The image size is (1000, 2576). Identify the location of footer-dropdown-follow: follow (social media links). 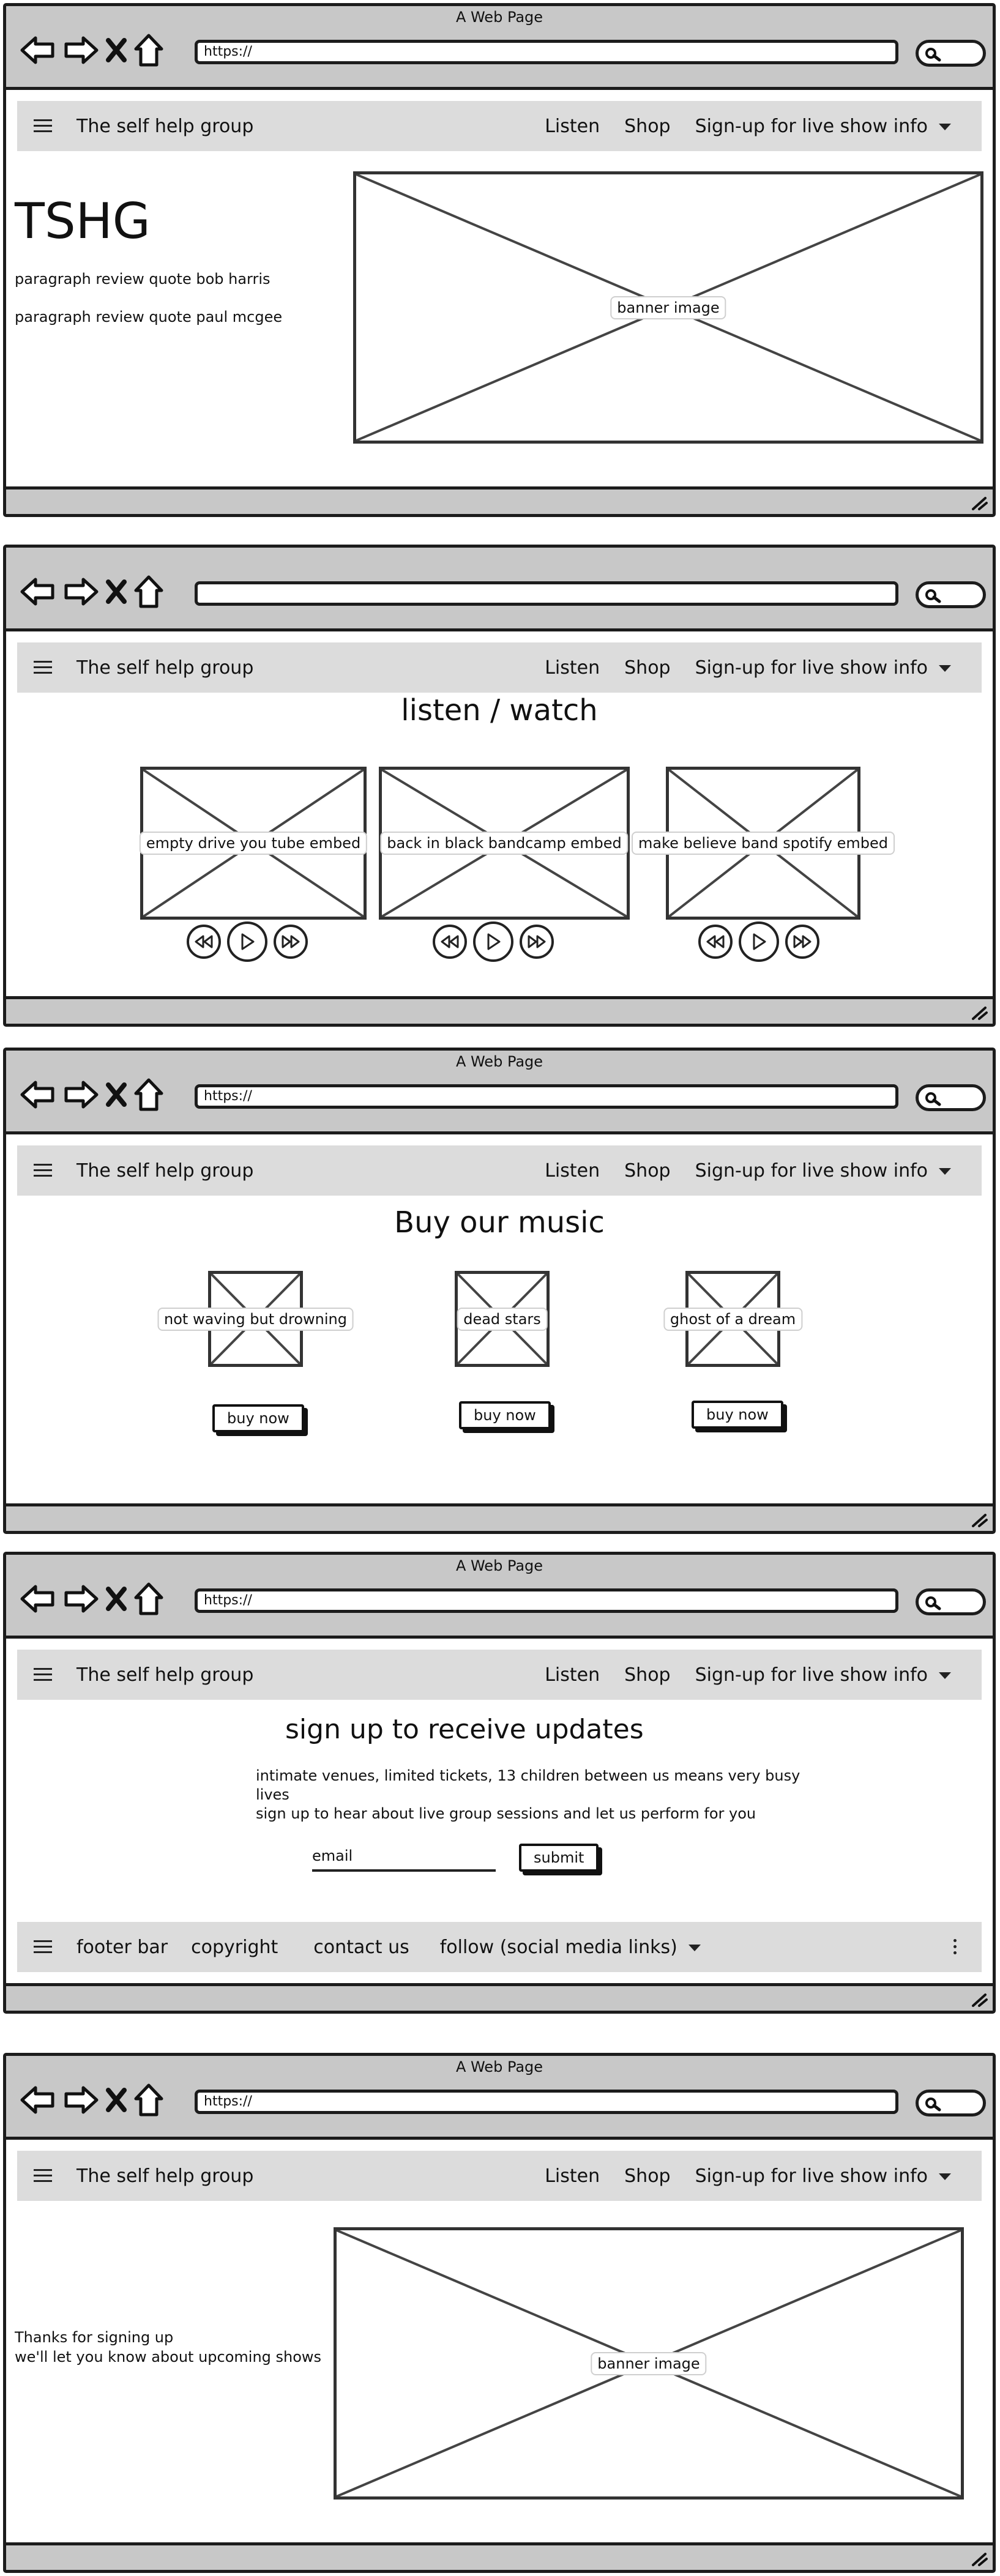
(570, 1947).